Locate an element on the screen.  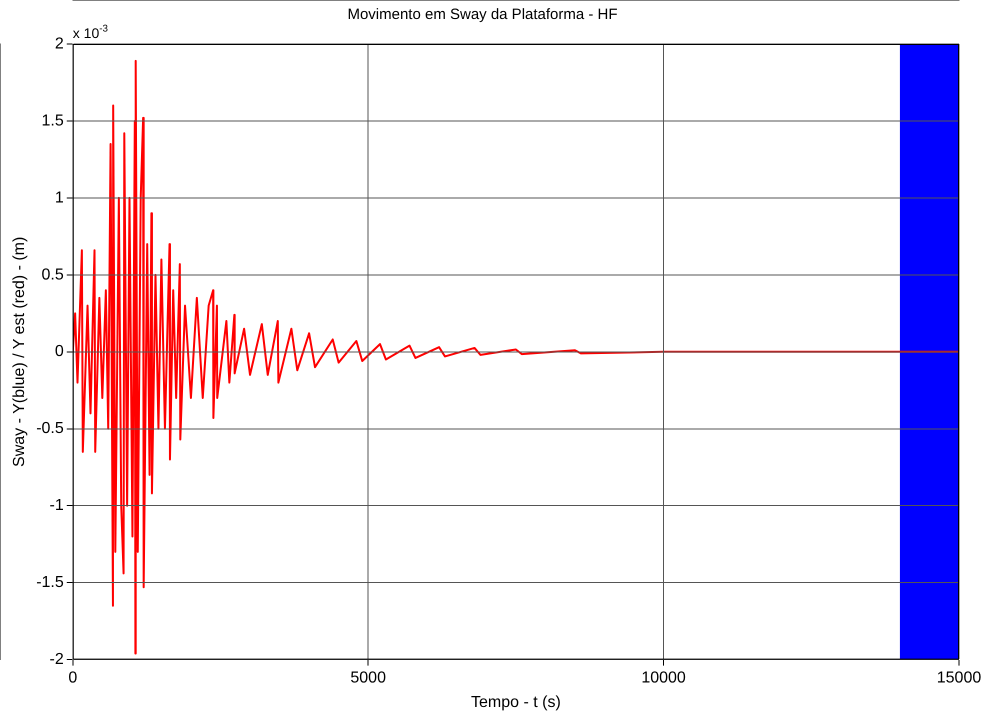
y-tick-label: 2 is located at coordinates (59, 43).